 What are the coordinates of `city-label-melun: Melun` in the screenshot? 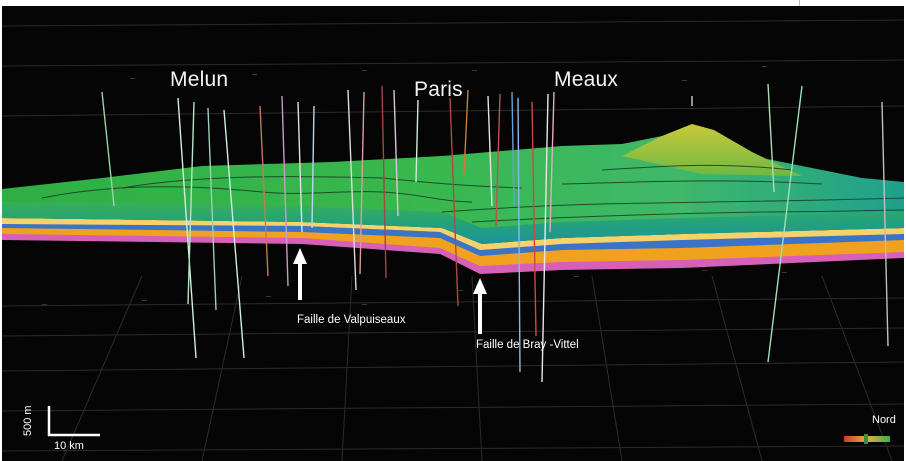 It's located at (199, 79).